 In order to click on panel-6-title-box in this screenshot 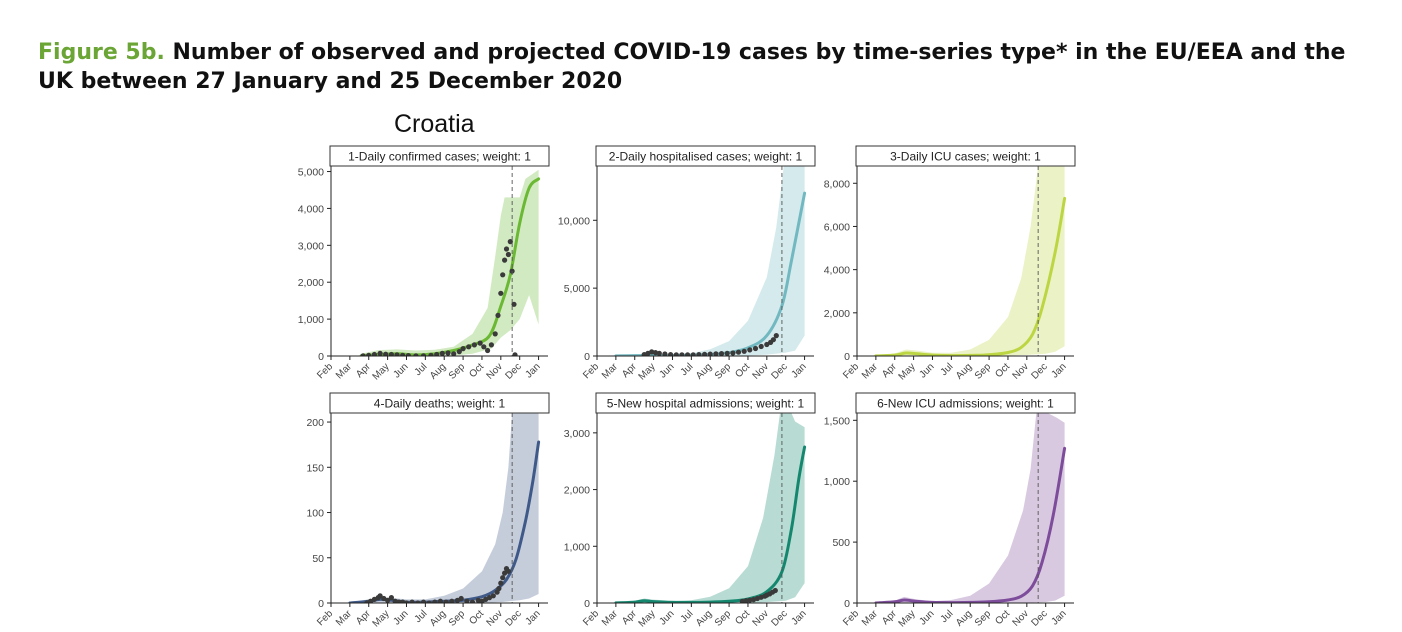, I will do `click(965, 403)`.